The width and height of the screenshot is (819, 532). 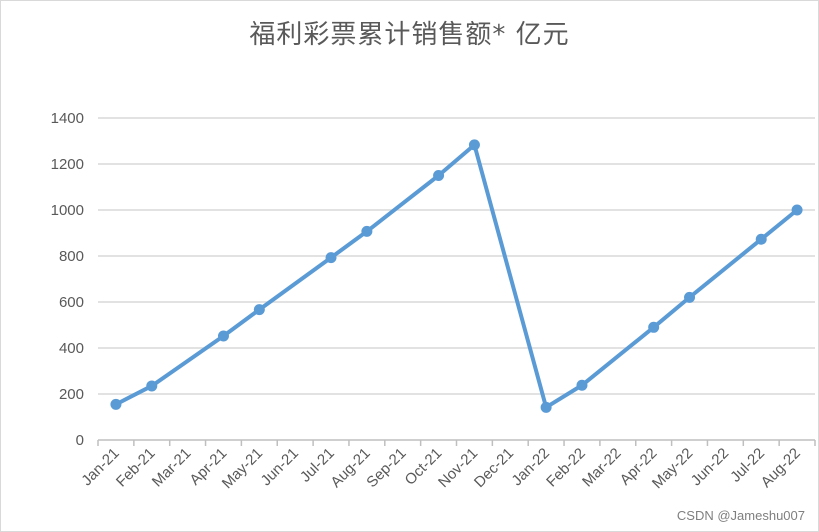 What do you see at coordinates (71, 348) in the screenshot?
I see `y-tick-label: 400` at bounding box center [71, 348].